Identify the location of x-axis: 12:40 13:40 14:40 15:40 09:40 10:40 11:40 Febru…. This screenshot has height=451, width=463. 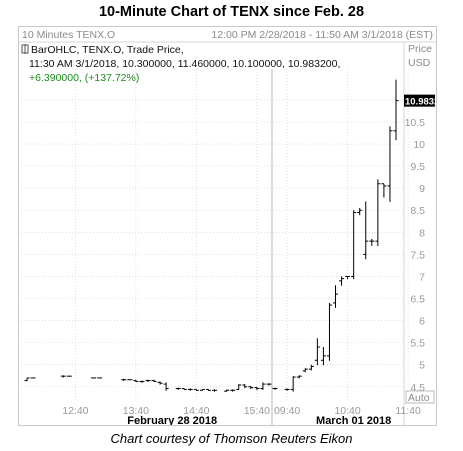
(241, 416).